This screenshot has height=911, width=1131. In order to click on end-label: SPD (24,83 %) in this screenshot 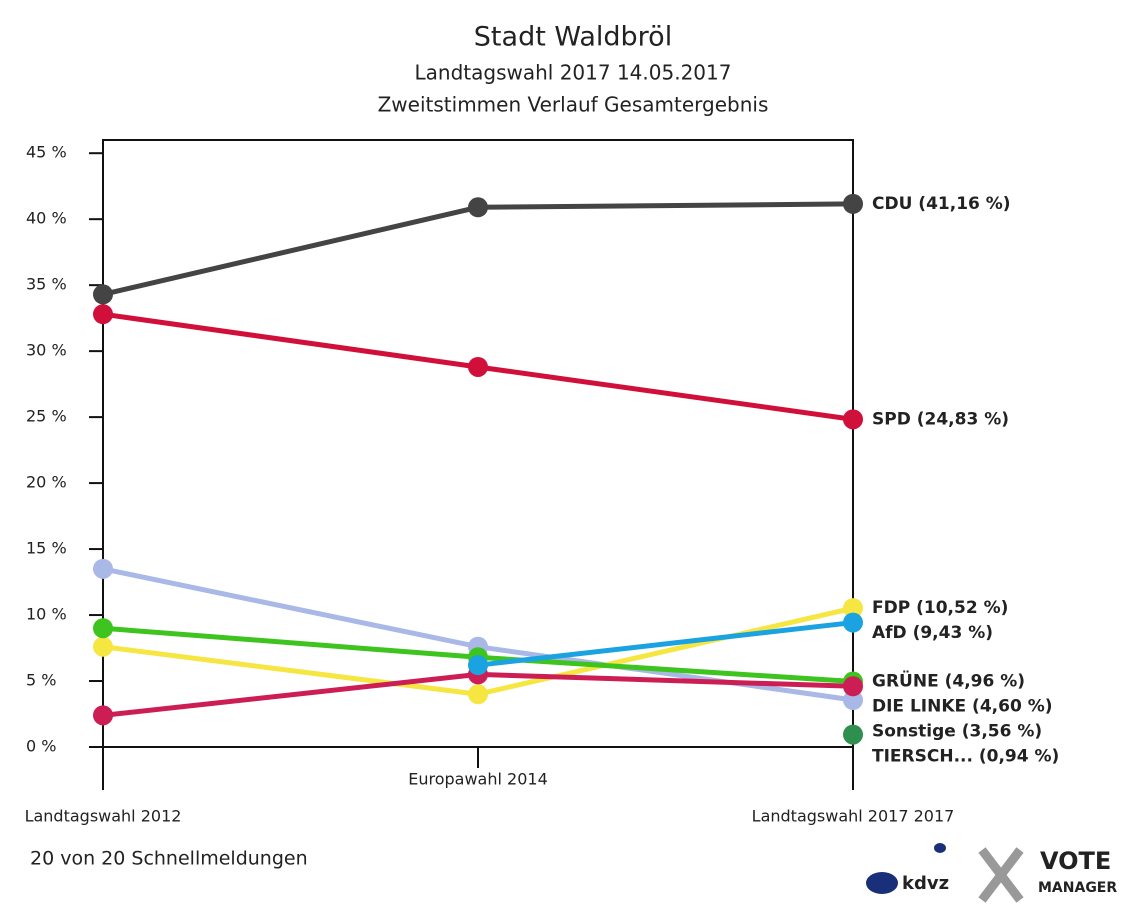, I will do `click(940, 419)`.